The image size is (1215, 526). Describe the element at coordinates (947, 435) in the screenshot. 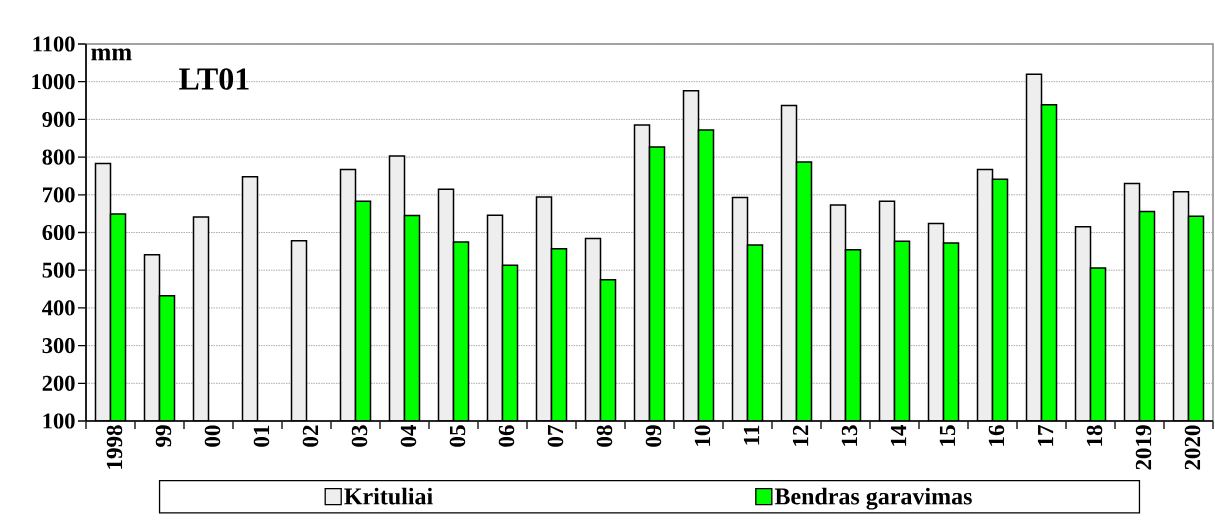

I see `x-tick-label: 15` at that location.